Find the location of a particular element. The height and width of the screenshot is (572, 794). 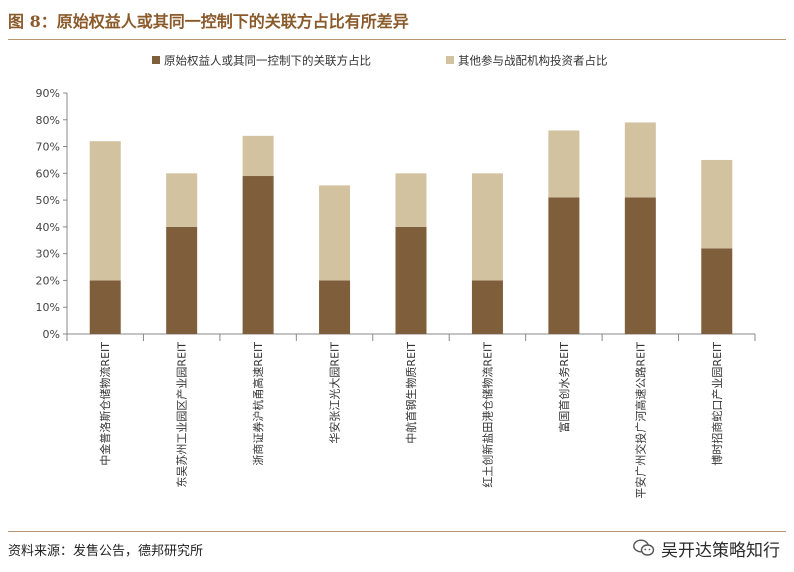

y-tick-label: 30% is located at coordinates (48, 254).